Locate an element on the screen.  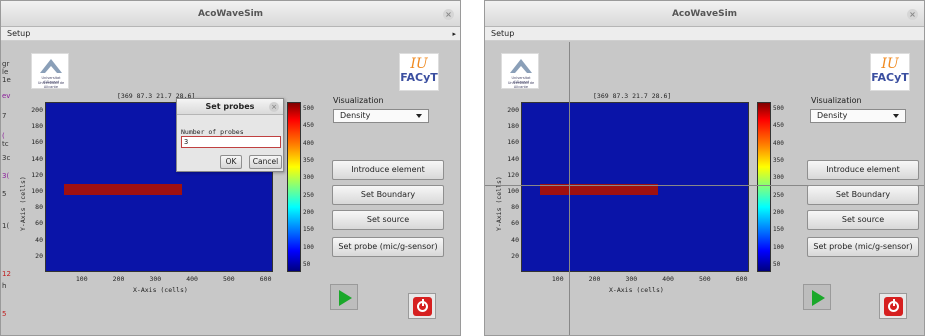
right-visualization-select: Density is located at coordinates (858, 116).